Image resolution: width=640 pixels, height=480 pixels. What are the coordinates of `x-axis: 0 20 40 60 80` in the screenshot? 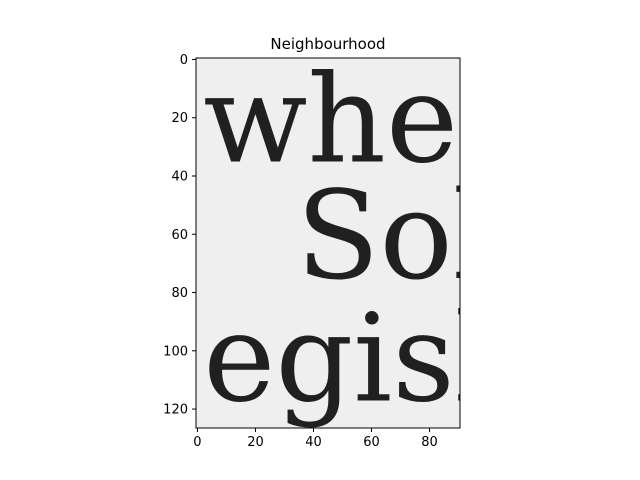 It's located at (315, 439).